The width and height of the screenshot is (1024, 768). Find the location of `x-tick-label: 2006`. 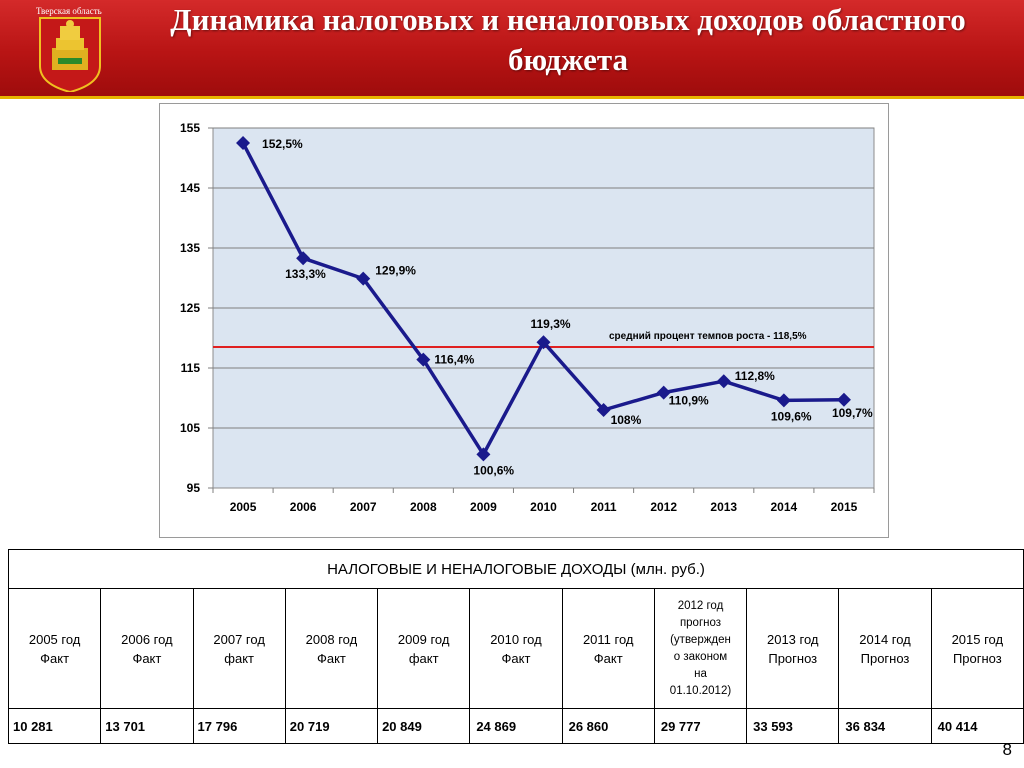

x-tick-label: 2006 is located at coordinates (303, 507).